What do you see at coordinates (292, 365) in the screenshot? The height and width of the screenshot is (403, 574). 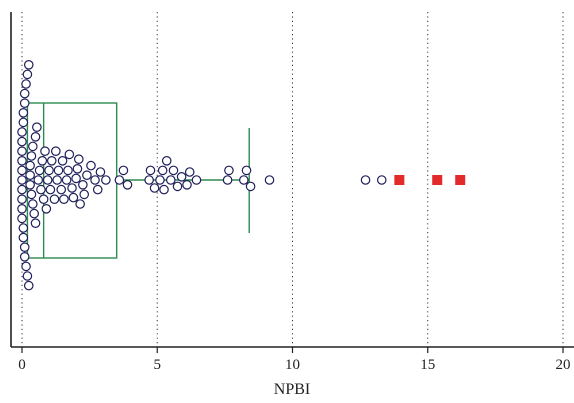 I see `x-tick-label: 10` at bounding box center [292, 365].